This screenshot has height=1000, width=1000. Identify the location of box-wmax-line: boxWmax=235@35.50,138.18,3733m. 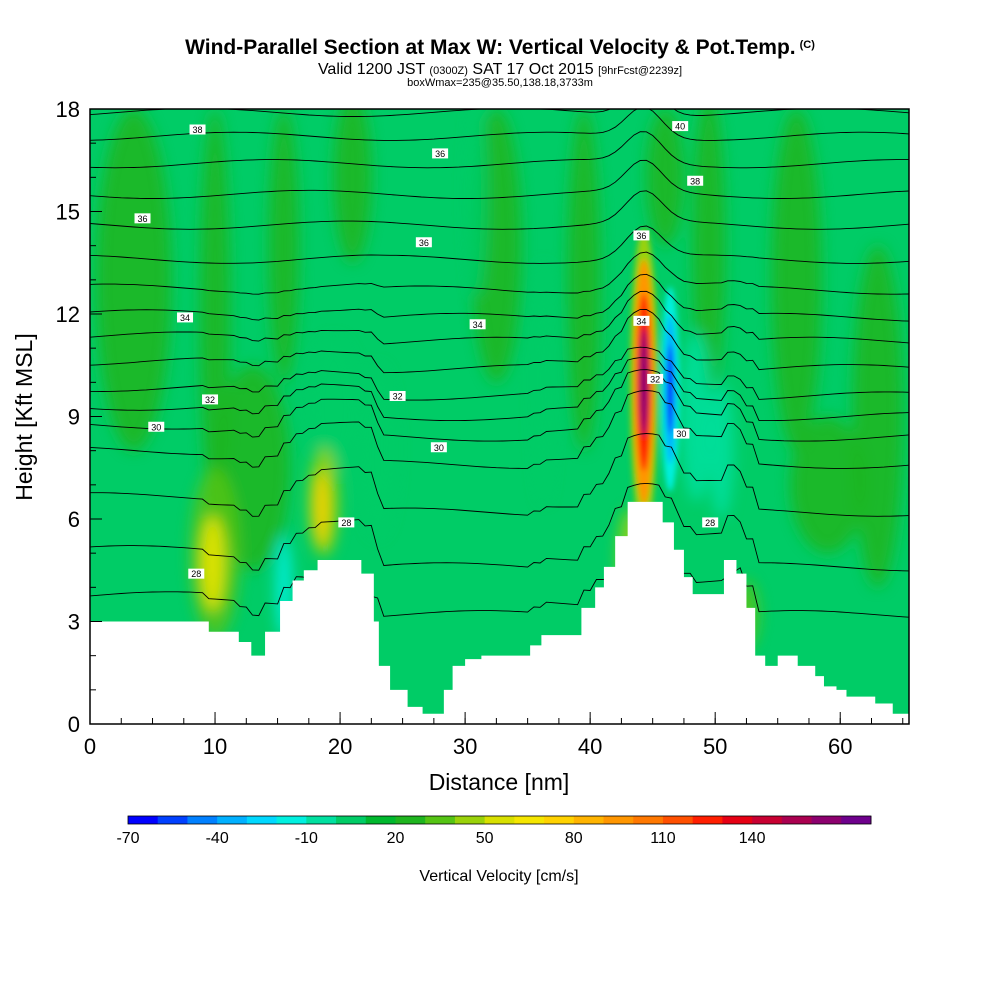
(500, 83).